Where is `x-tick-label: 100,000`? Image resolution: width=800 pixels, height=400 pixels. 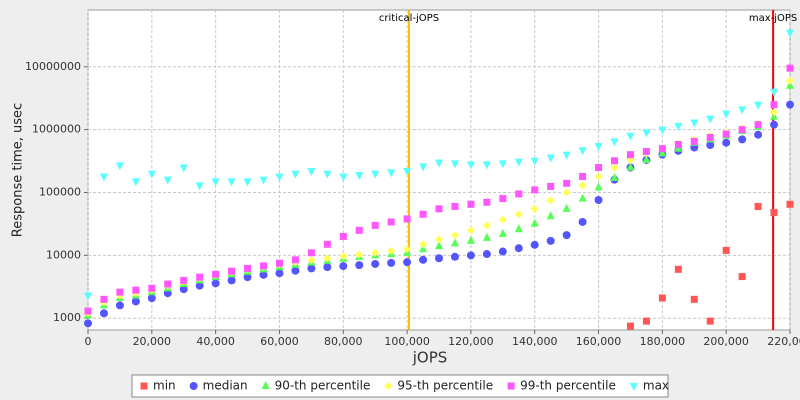 x-tick-label: 100,000 is located at coordinates (407, 341).